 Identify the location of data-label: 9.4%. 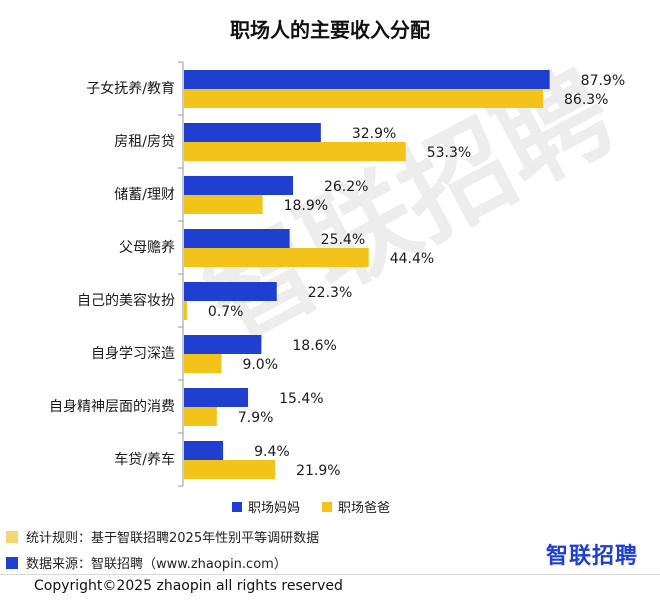
(272, 452).